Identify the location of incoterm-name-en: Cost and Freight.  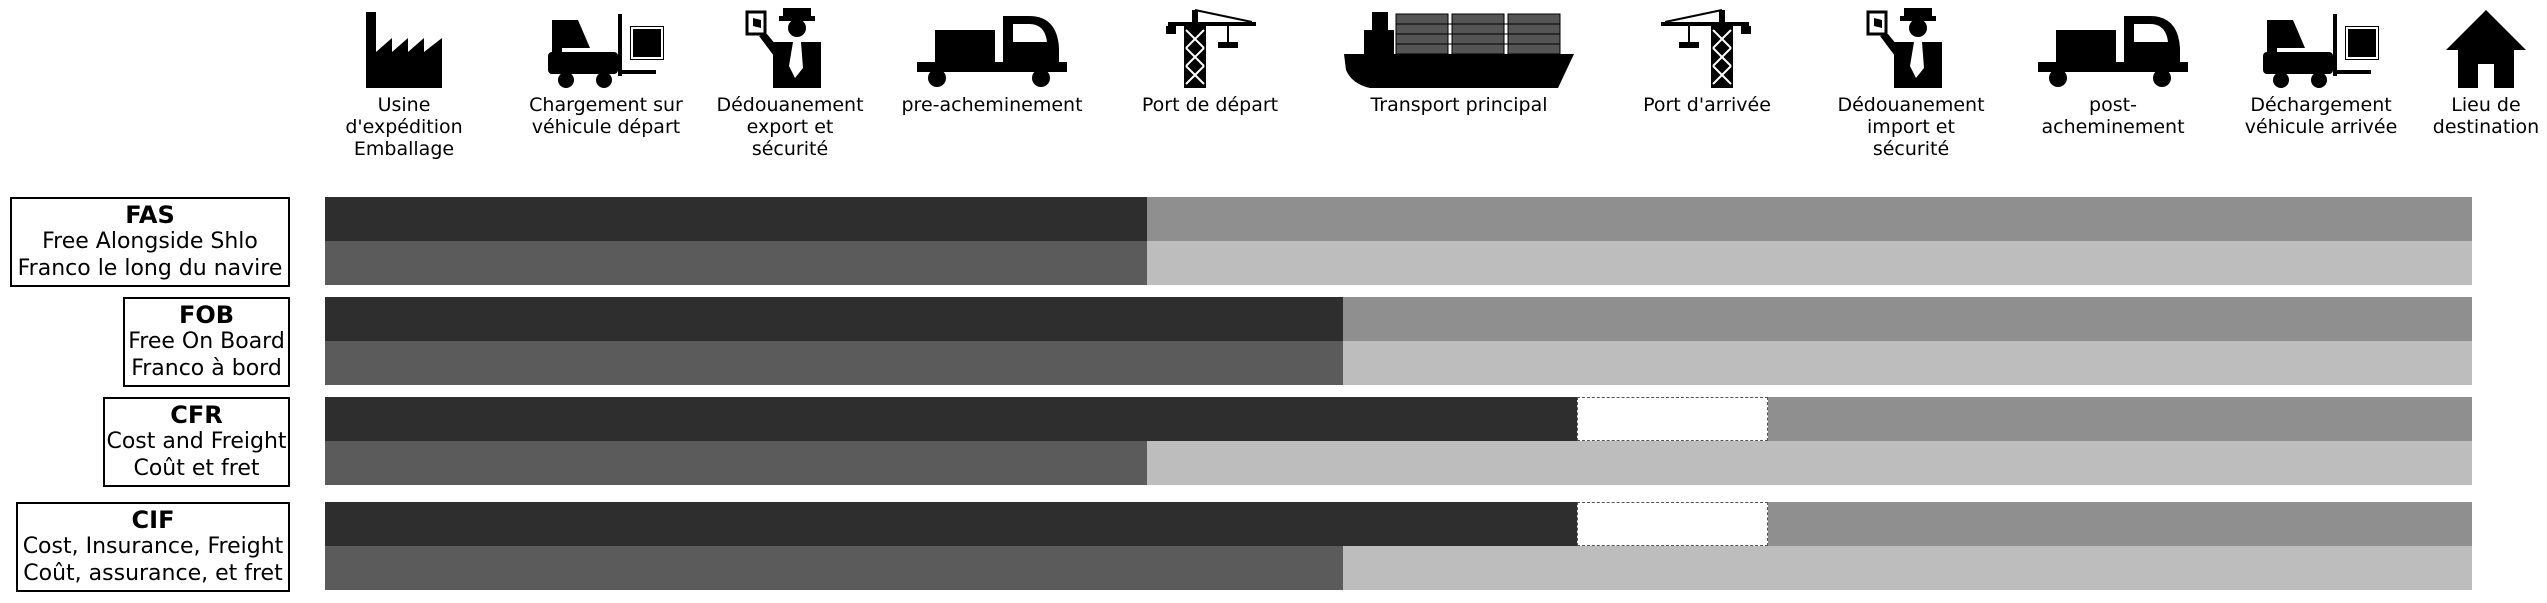
(196, 441).